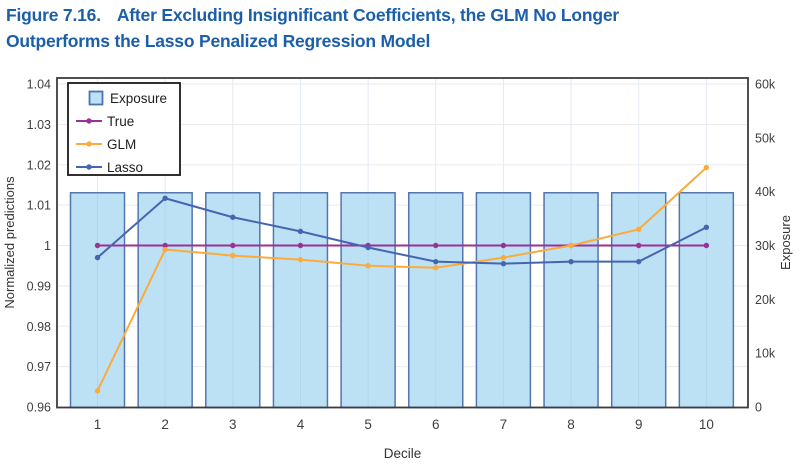 The width and height of the screenshot is (800, 465). What do you see at coordinates (233, 424) in the screenshot?
I see `x-axis-tick-label: 3` at bounding box center [233, 424].